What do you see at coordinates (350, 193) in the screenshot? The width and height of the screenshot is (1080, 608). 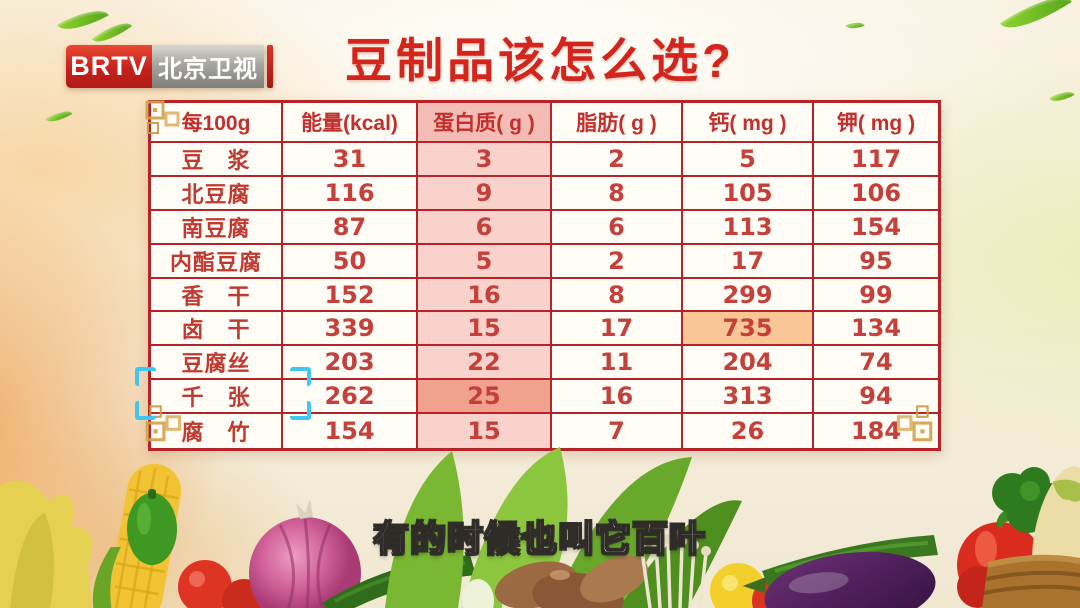 I see `value-cell: 116` at bounding box center [350, 193].